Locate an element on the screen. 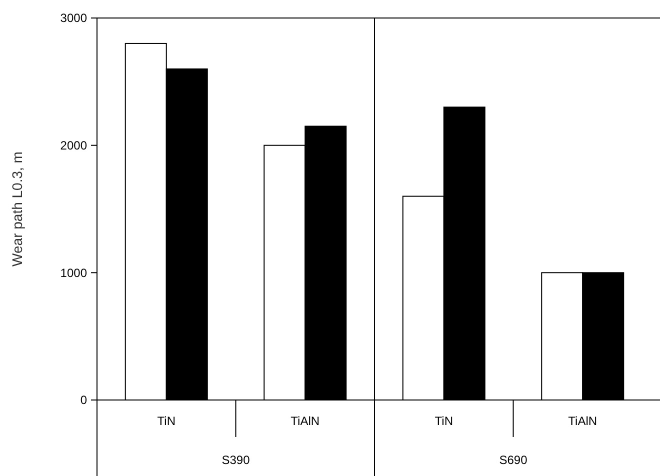 The width and height of the screenshot is (660, 476). y-tick-label: 3000 is located at coordinates (74, 18).